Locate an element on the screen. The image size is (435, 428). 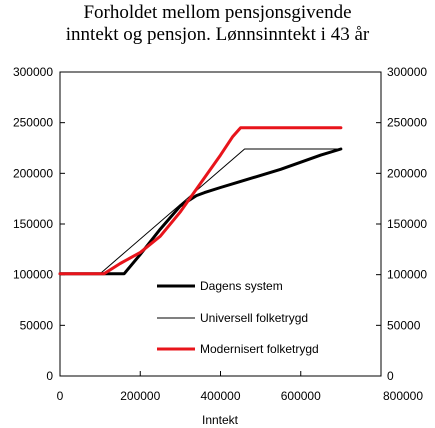
x-tick-label: 600000 is located at coordinates (301, 396).